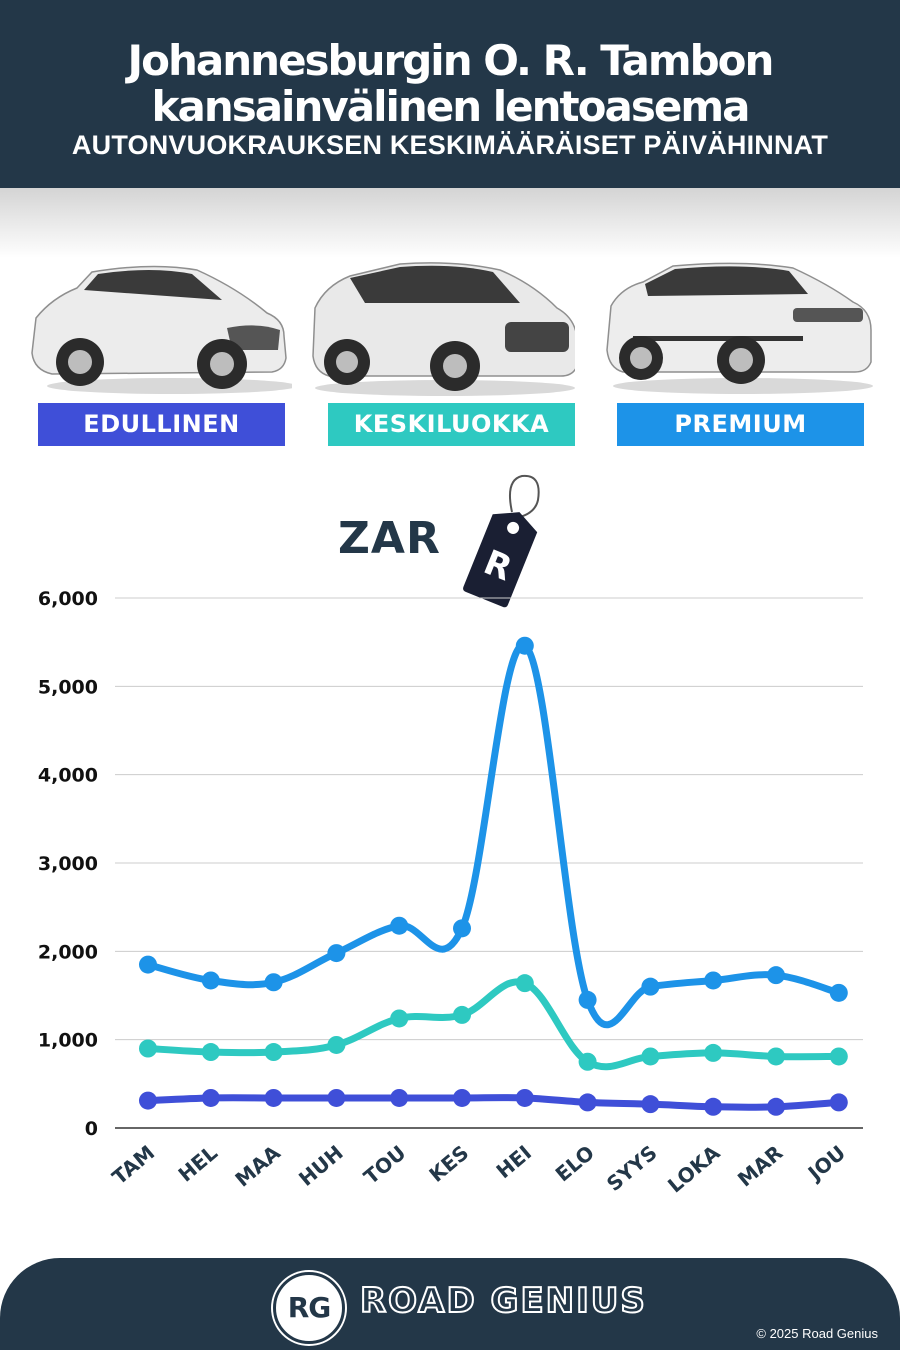 This screenshot has width=900, height=1350. Describe the element at coordinates (133, 1164) in the screenshot. I see `x-tick-label: TAM` at that location.